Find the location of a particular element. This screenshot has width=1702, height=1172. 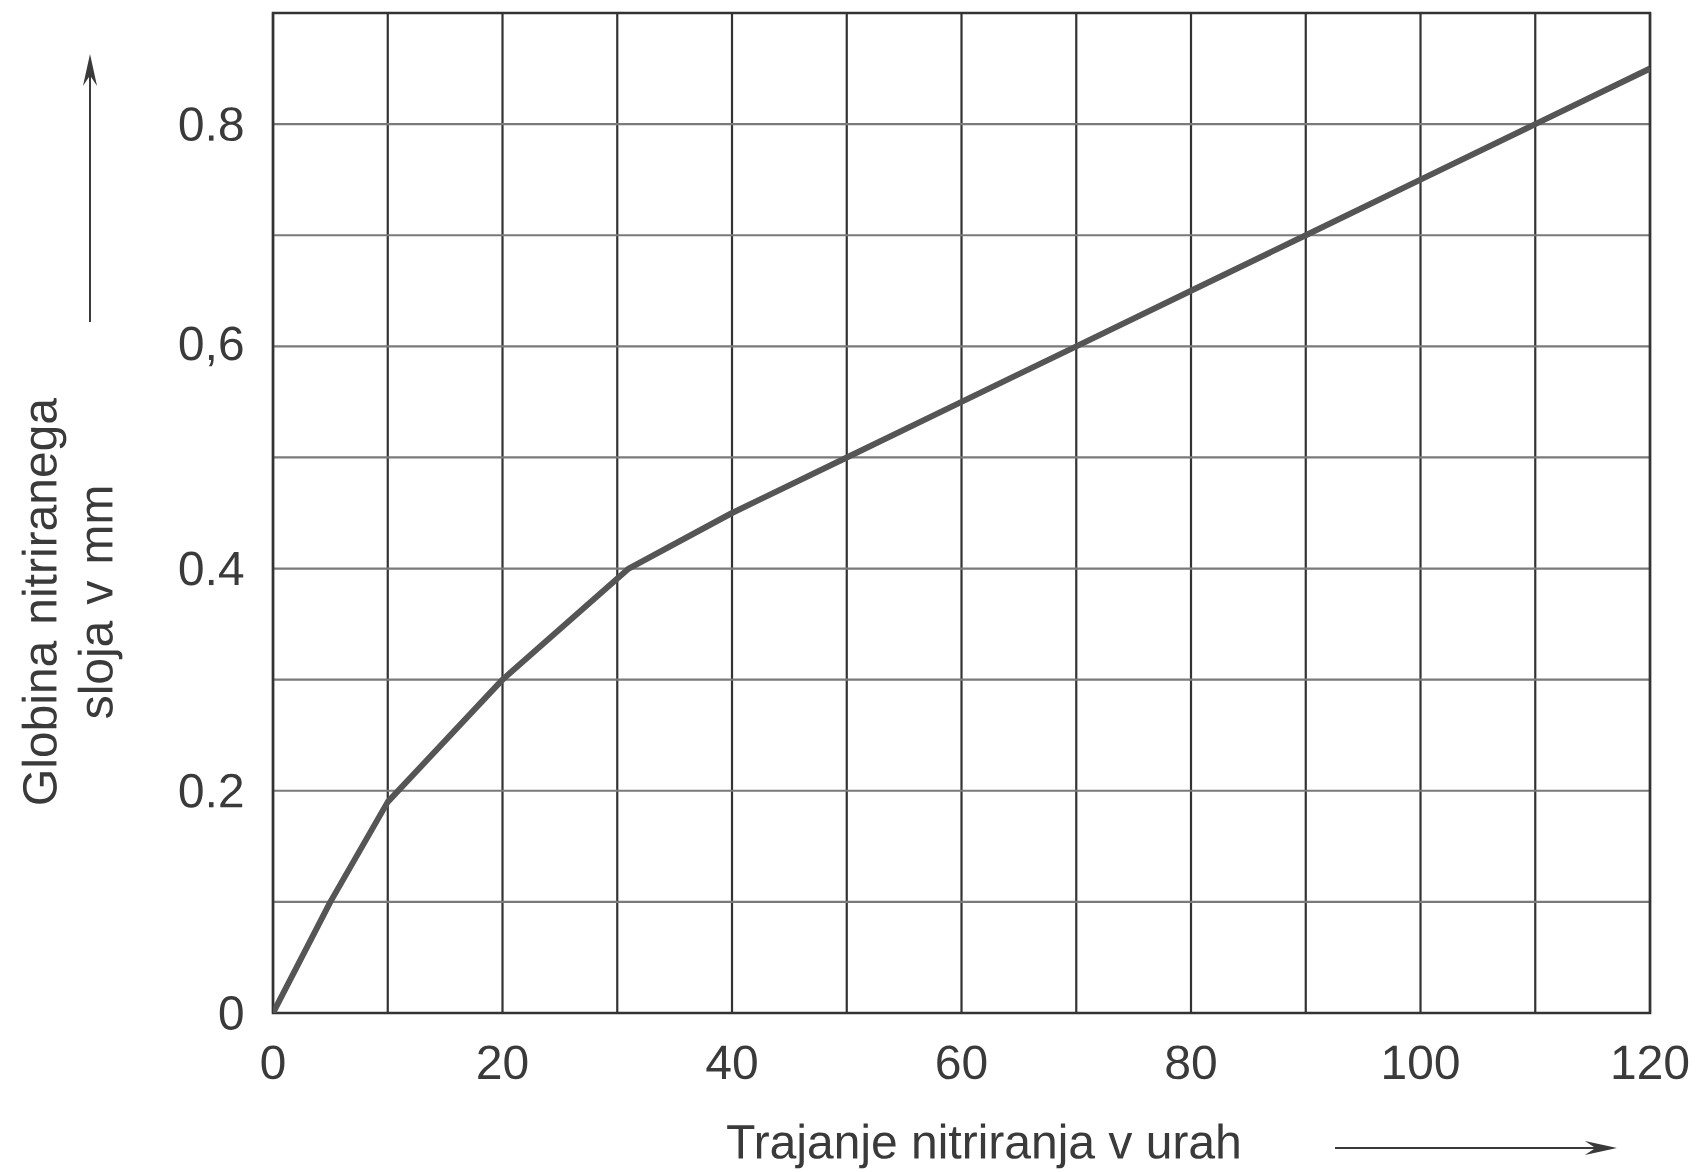

y-tick-label: 0.2 is located at coordinates (211, 790).